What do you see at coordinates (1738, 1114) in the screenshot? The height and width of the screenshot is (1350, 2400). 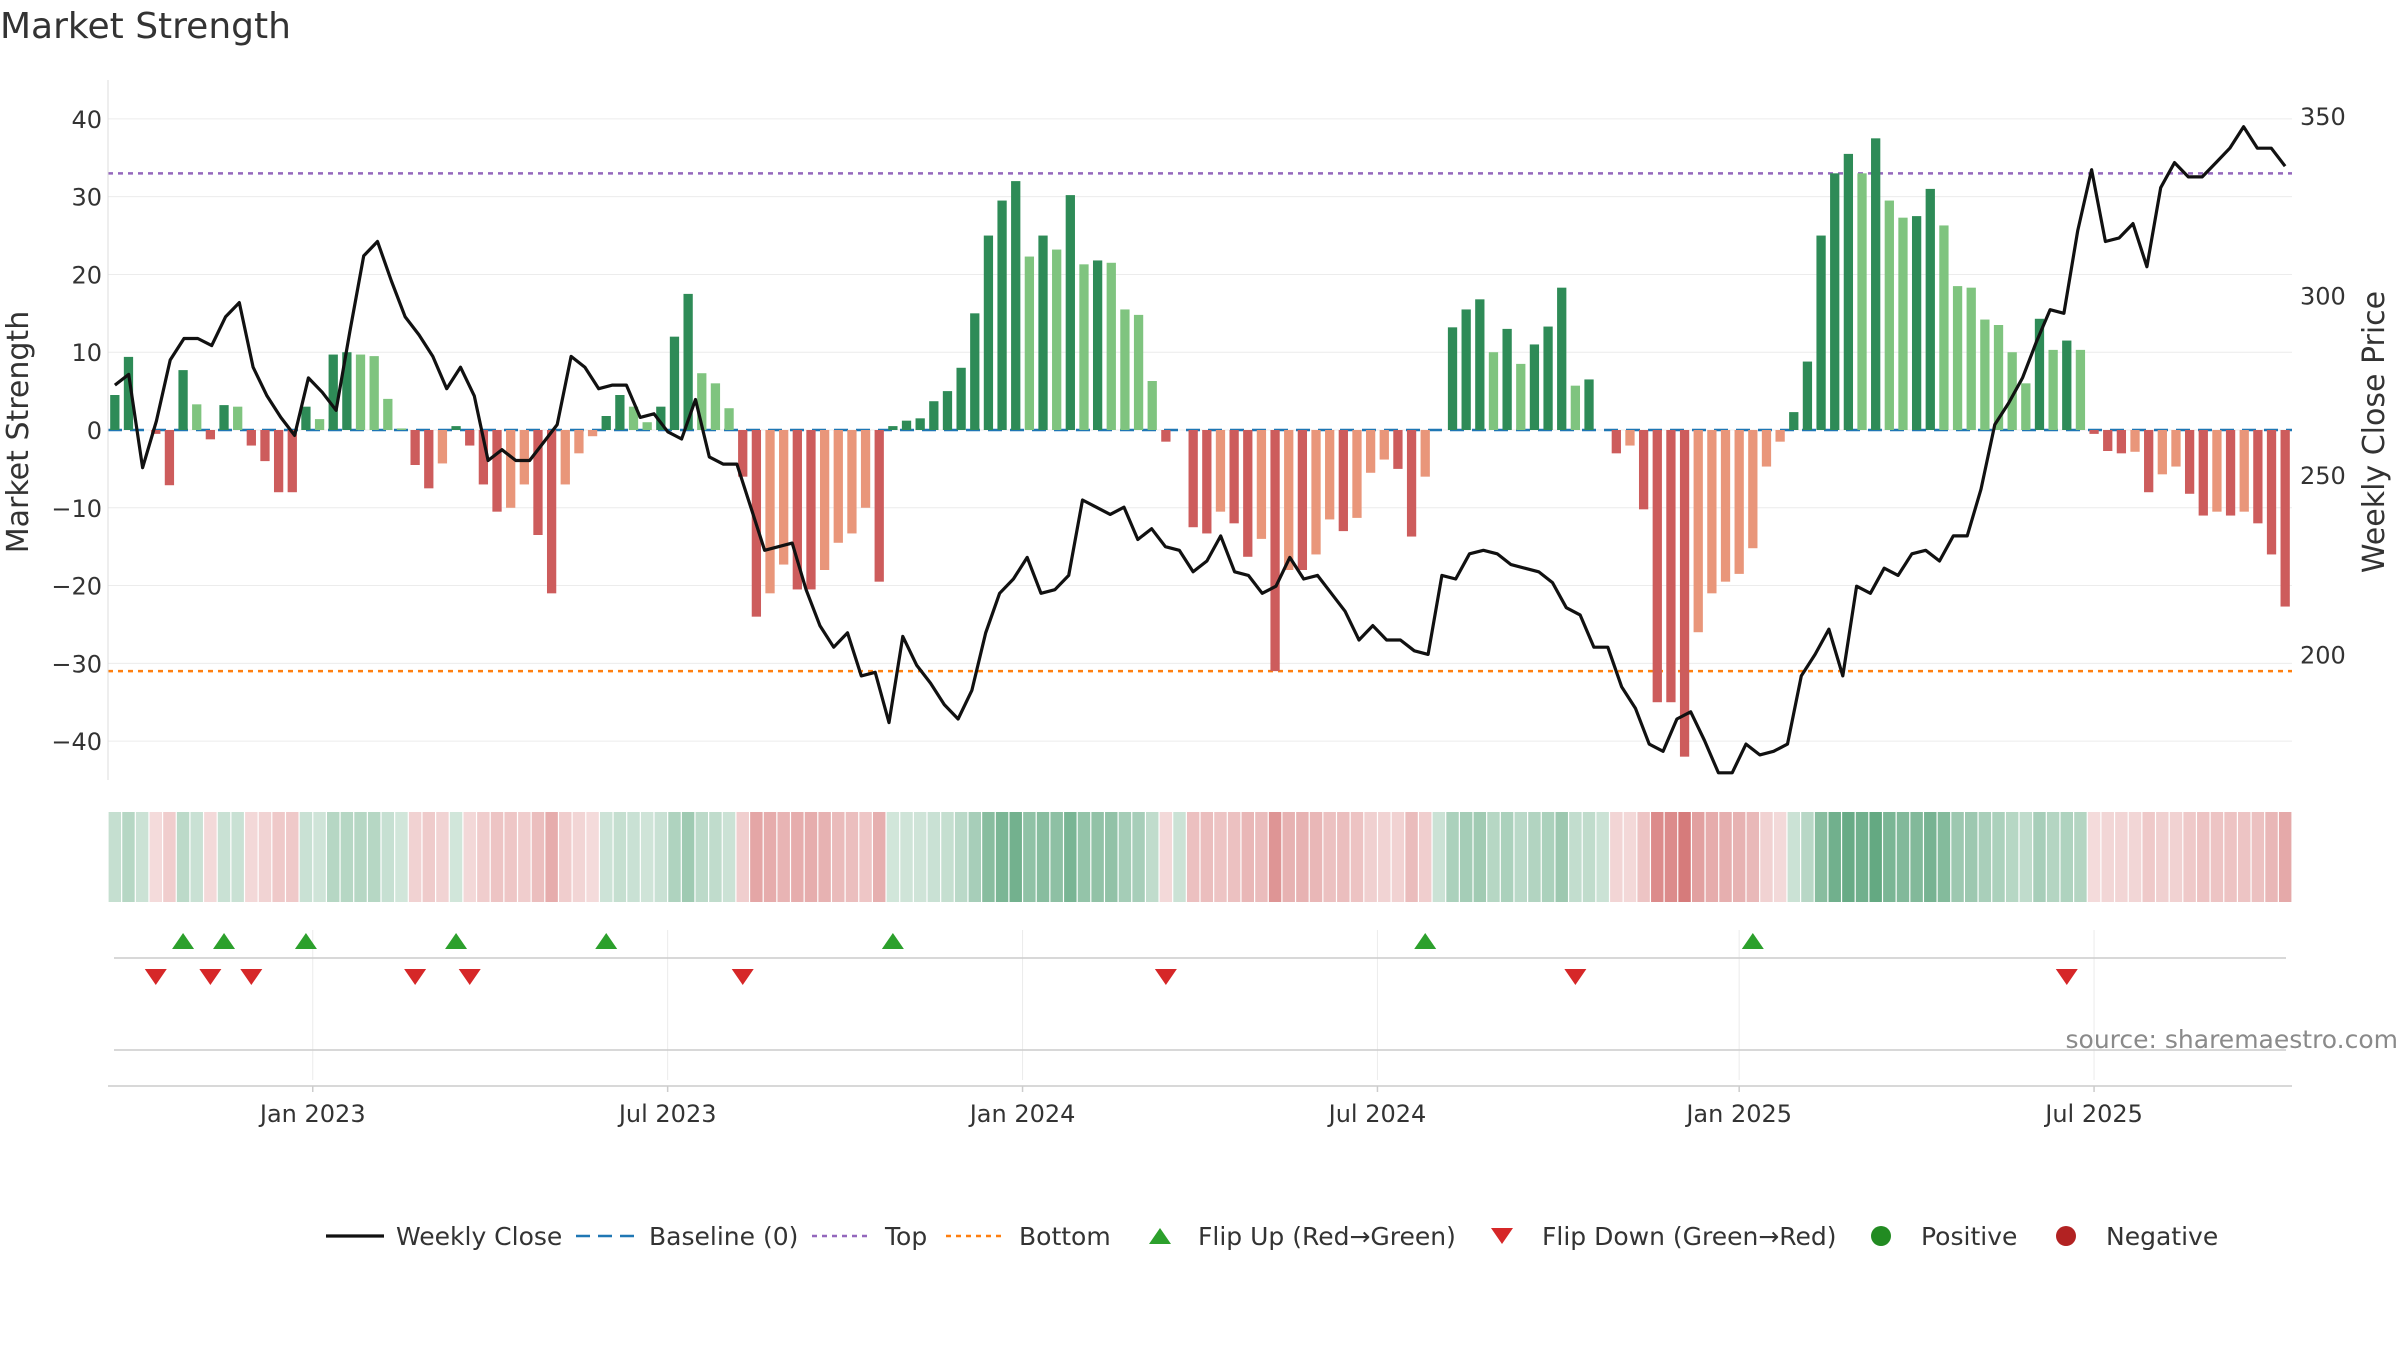 I see `x-tick-label: Jan 2025` at bounding box center [1738, 1114].